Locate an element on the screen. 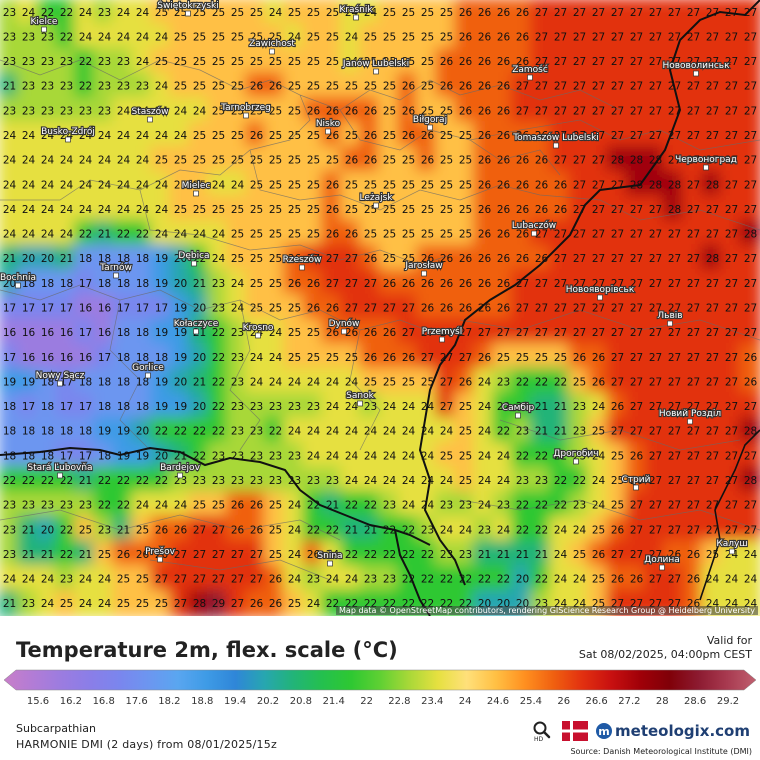  place-label: Świętokrzyski is located at coordinates (188, 8).